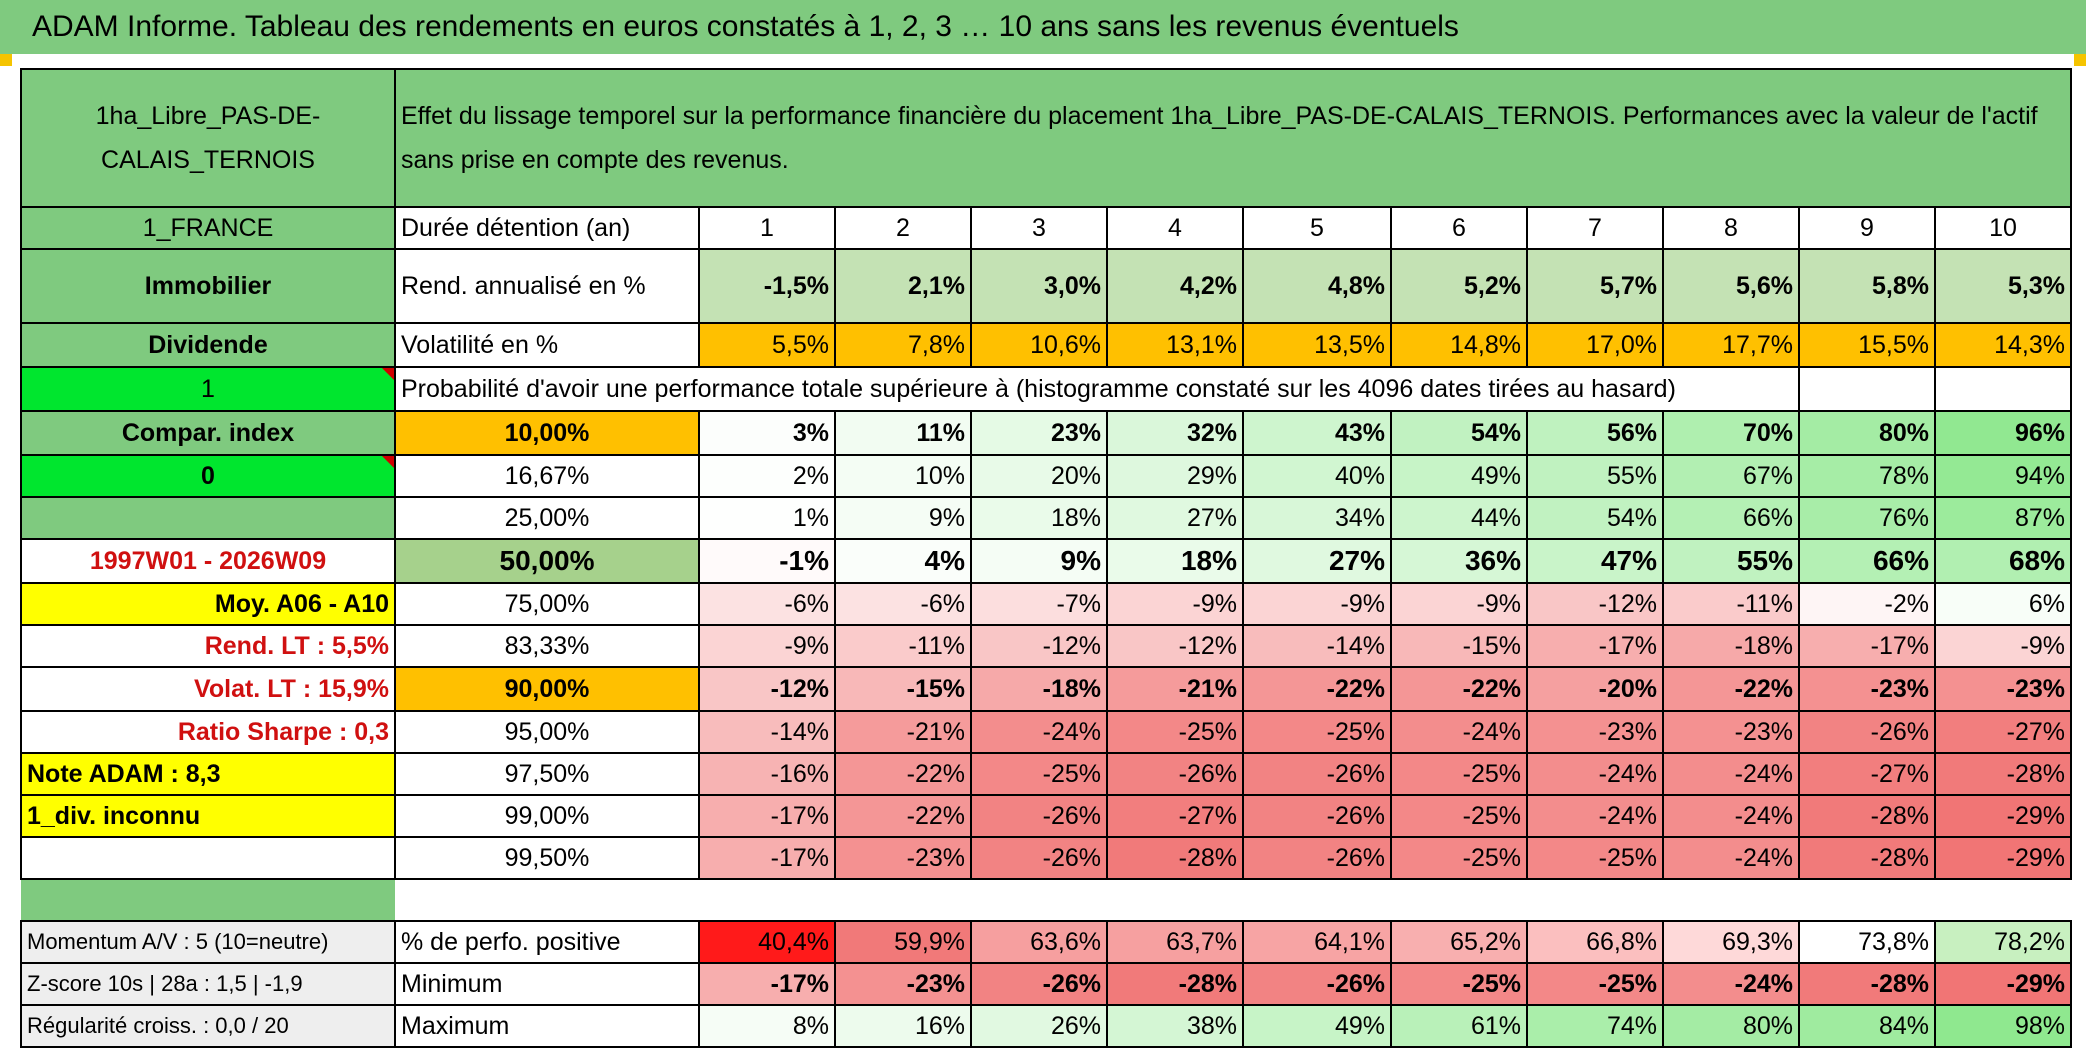 This screenshot has height=1048, width=2086. I want to click on summary-value: 26%, so click(1039, 1026).